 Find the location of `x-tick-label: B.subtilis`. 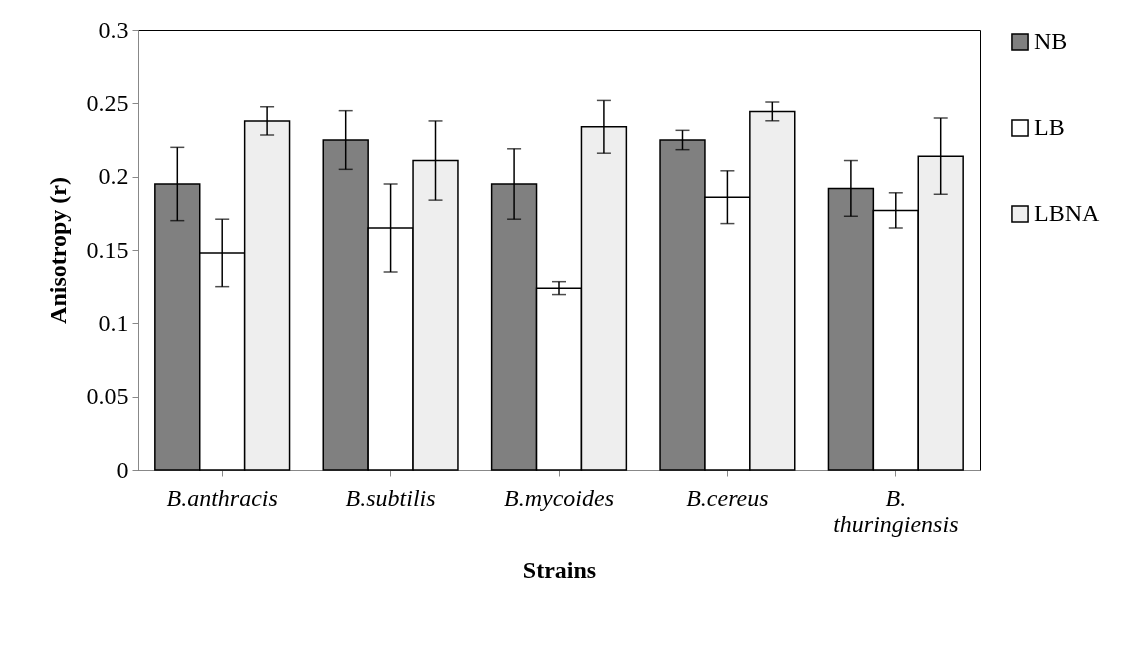

x-tick-label: B.subtilis is located at coordinates (390, 497).